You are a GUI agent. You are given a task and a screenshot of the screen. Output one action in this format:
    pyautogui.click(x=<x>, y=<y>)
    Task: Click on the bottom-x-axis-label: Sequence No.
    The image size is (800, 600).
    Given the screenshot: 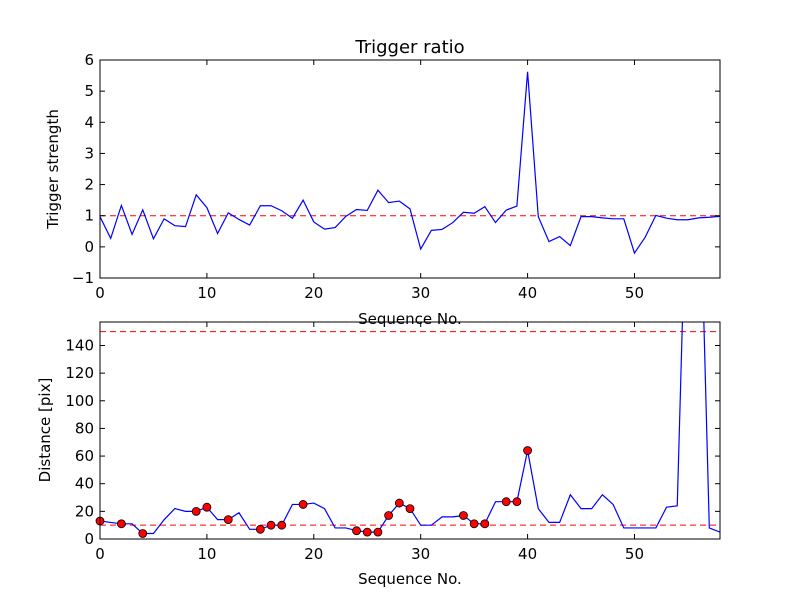 What is the action you would take?
    pyautogui.click(x=410, y=579)
    